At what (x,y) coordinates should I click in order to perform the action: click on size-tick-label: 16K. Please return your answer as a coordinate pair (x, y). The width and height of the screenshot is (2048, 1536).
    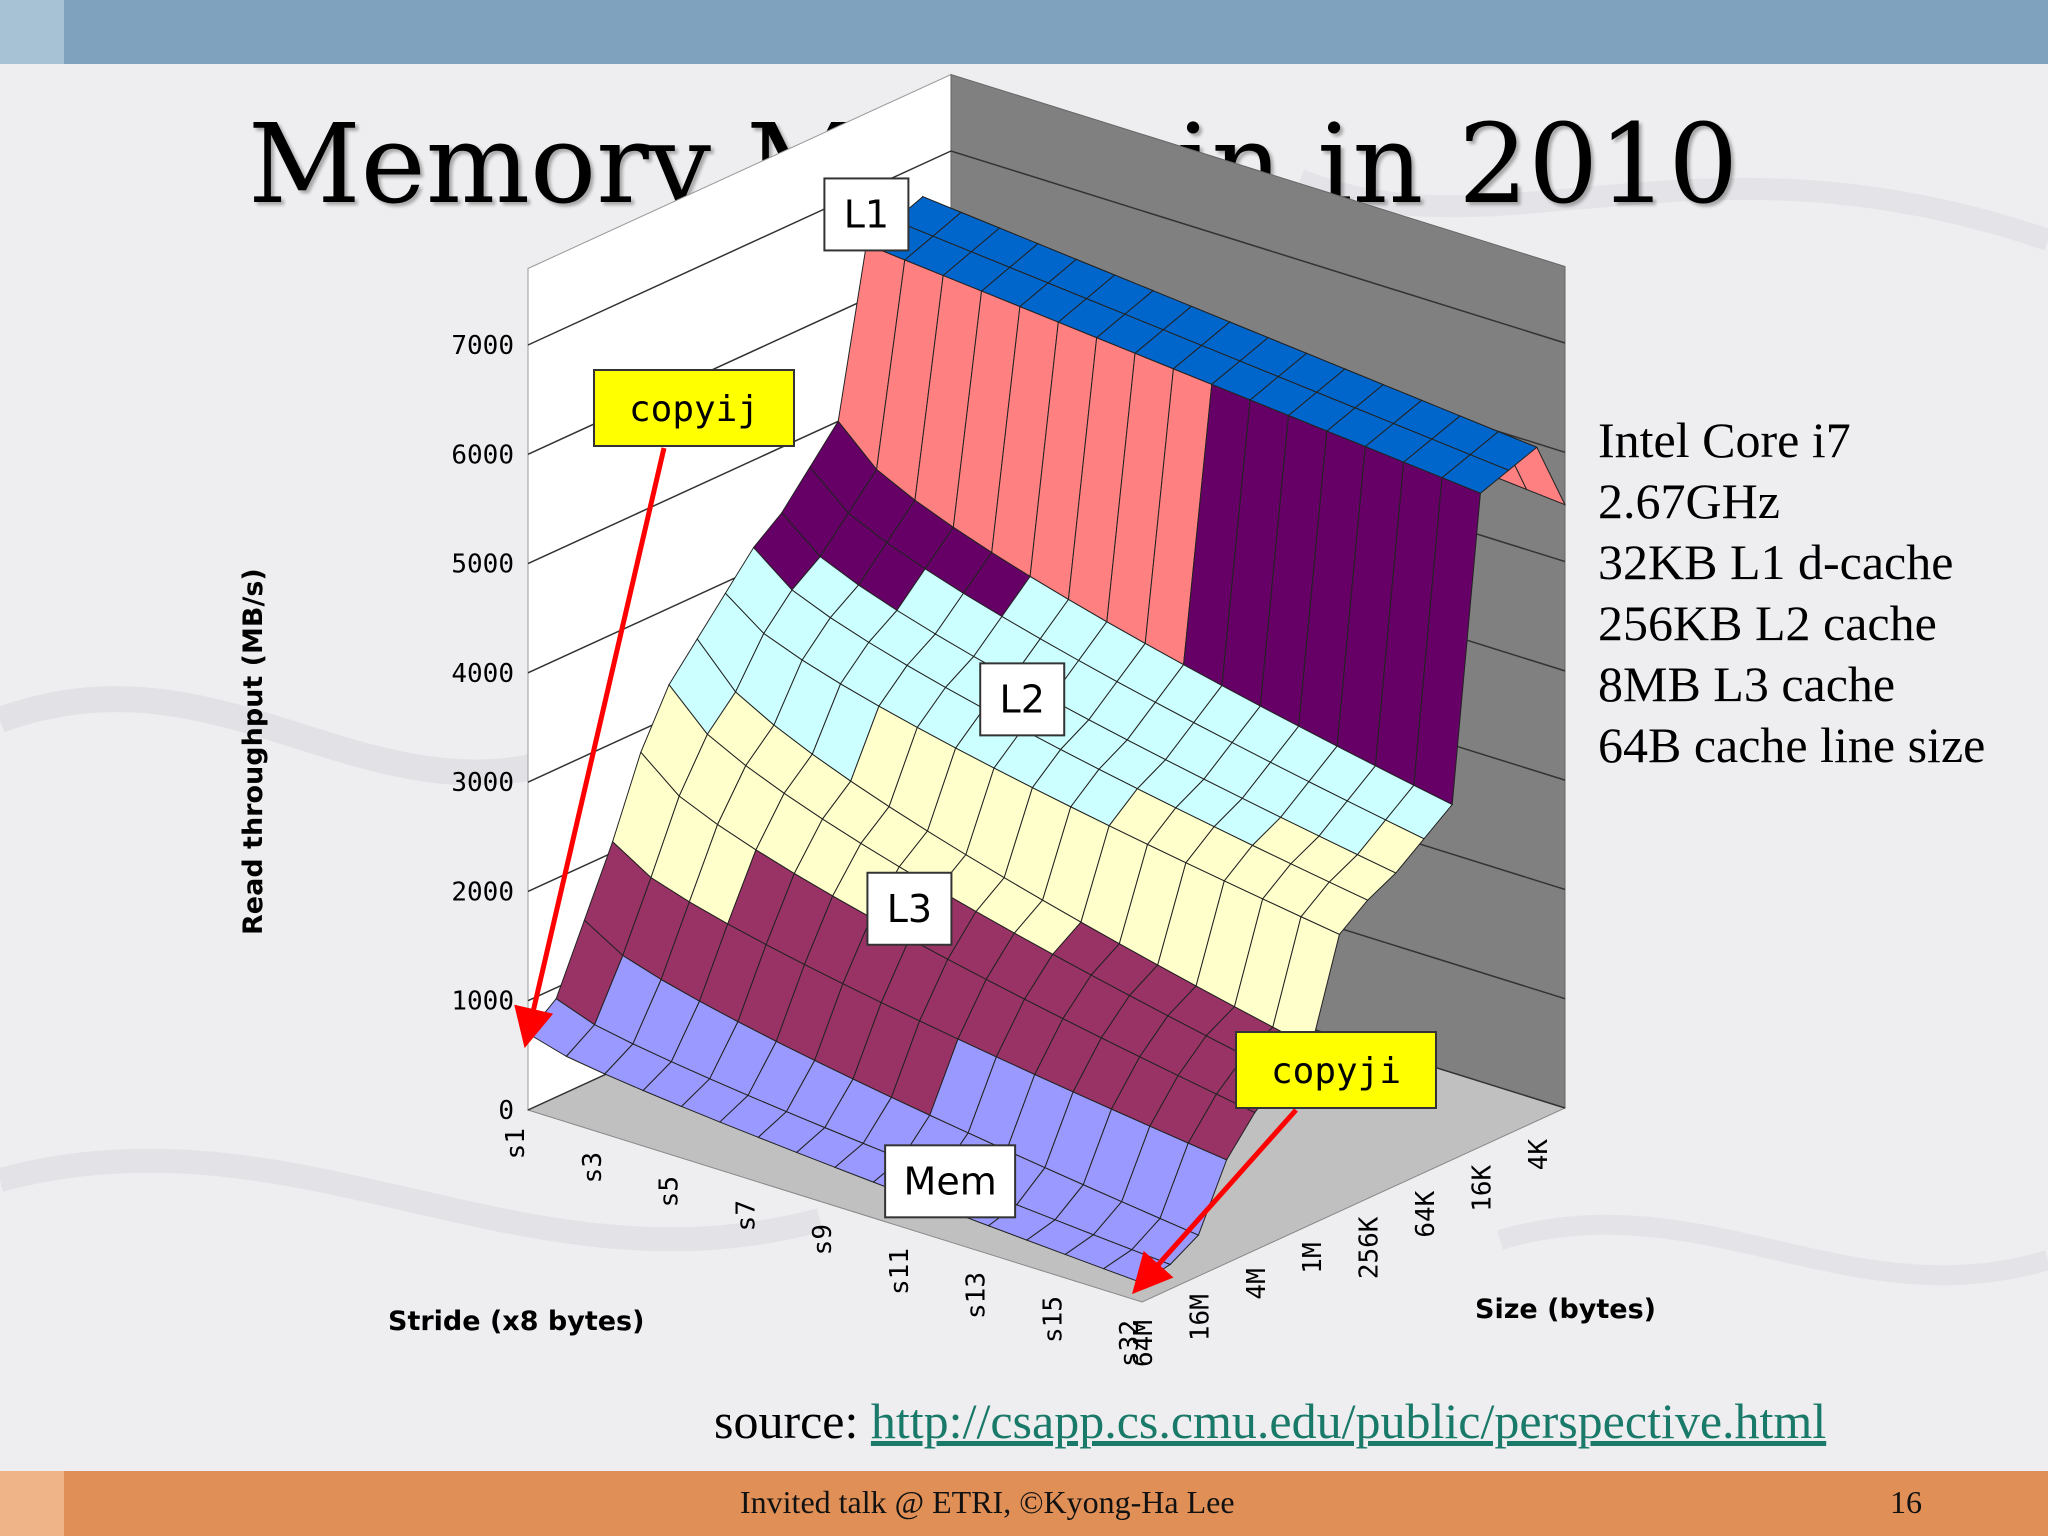
    Looking at the image, I should click on (1482, 1187).